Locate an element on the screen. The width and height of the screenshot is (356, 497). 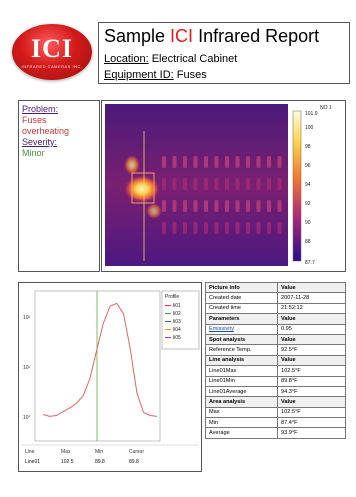
logo-letters: ICI is located at coordinates (51, 48).